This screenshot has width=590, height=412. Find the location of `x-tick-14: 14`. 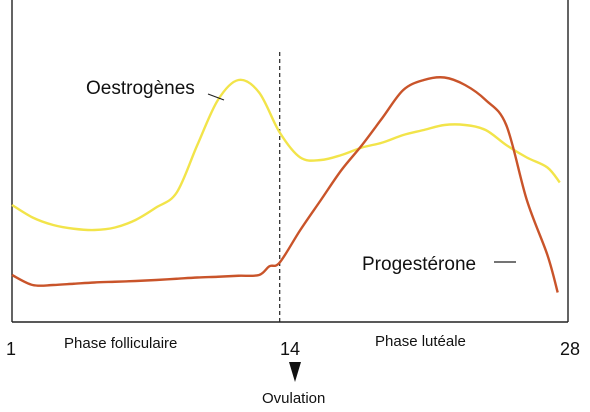

x-tick-14: 14 is located at coordinates (290, 349).